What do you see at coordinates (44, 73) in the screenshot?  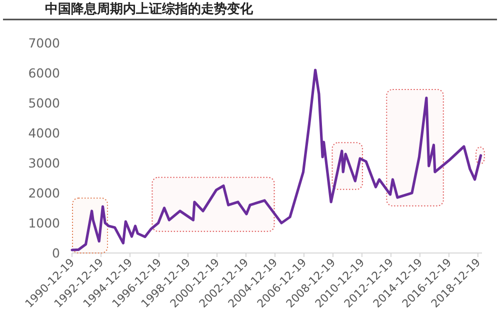 I see `y-tick-label: 6000` at bounding box center [44, 73].